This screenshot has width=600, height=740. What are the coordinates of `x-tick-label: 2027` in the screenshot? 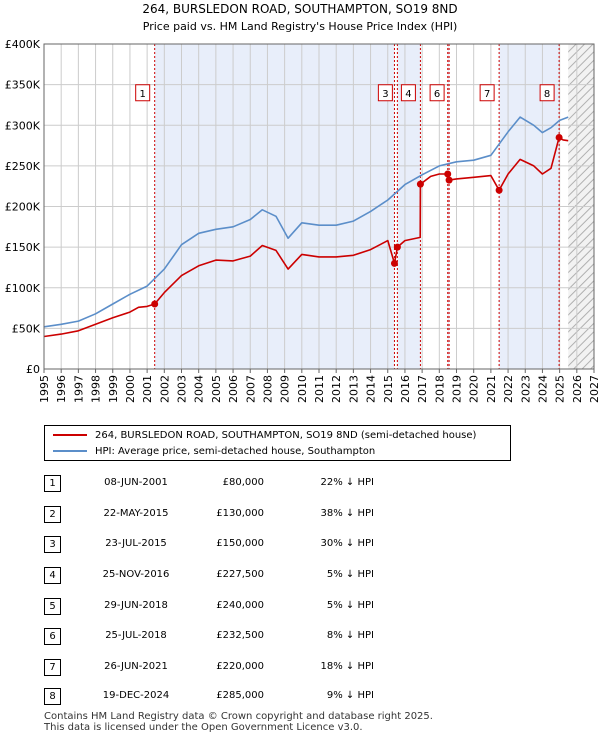 It's located at (594, 389).